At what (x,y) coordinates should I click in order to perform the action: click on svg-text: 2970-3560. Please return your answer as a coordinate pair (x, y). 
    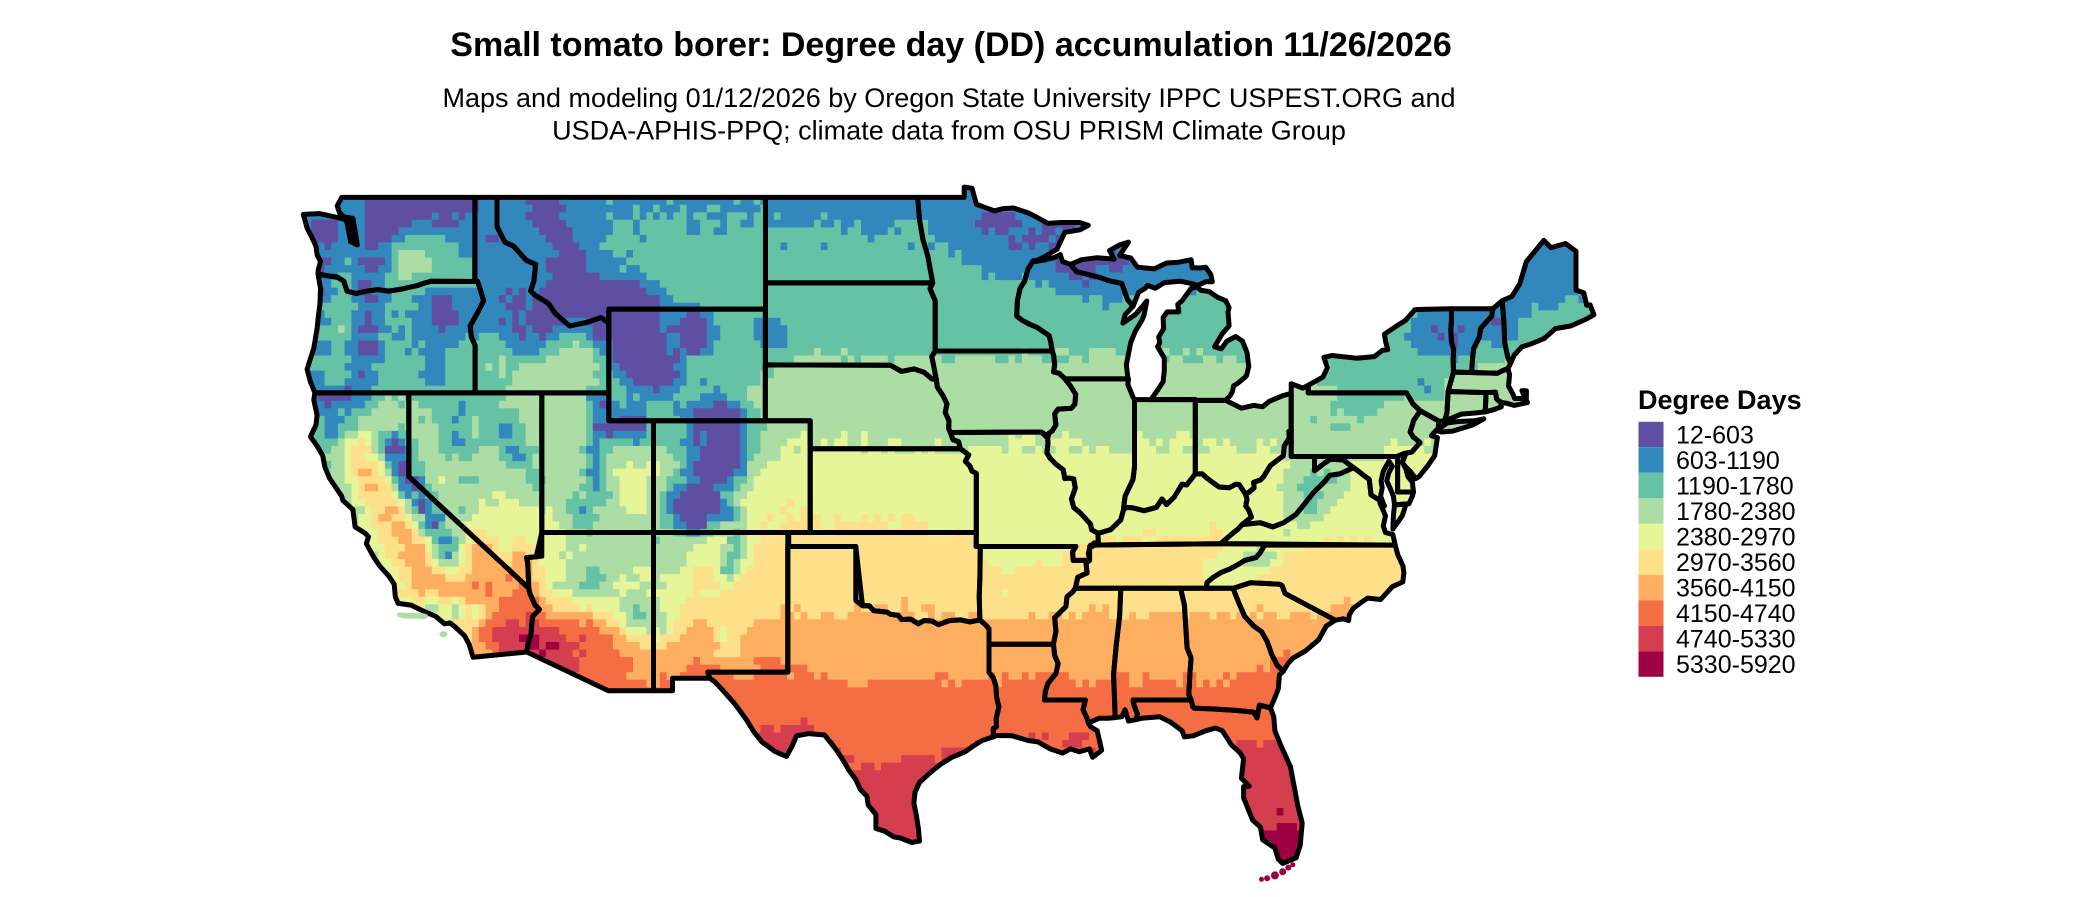
    Looking at the image, I should click on (1736, 563).